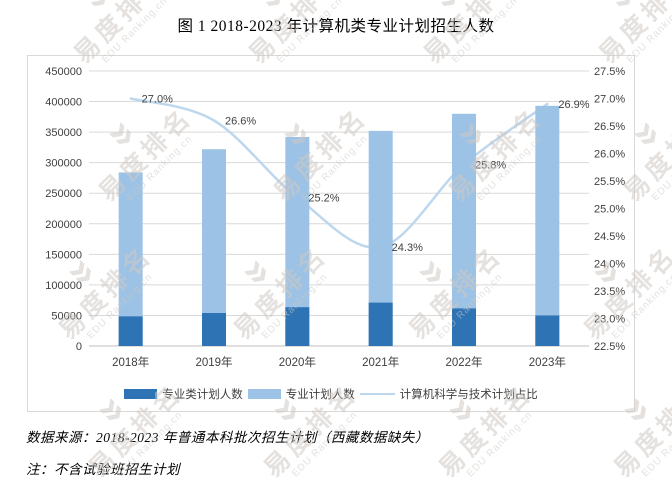 The image size is (672, 502). Describe the element at coordinates (141, 394) in the screenshot. I see `legend-swatch-dark-bar` at that location.